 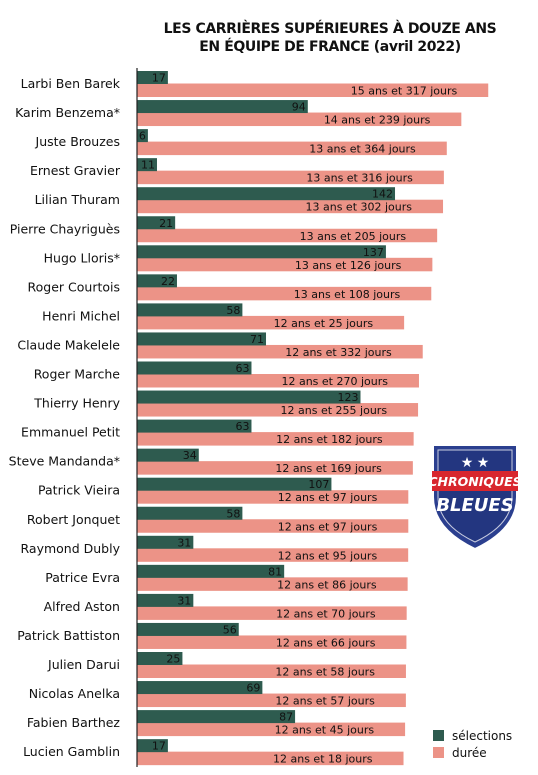 I want to click on category-label: Steve Mandanda*, so click(x=64, y=461).